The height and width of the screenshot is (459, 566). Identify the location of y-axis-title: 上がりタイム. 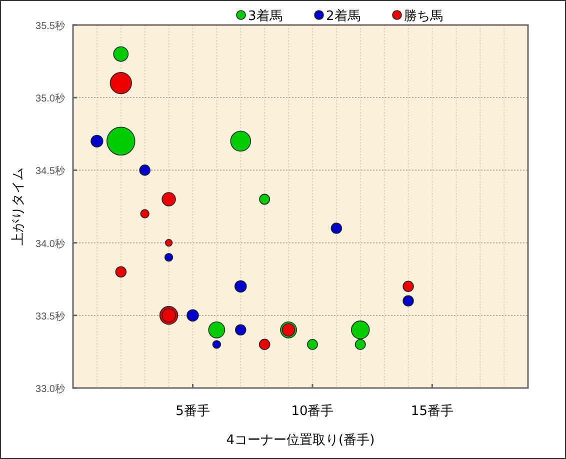
(18, 207).